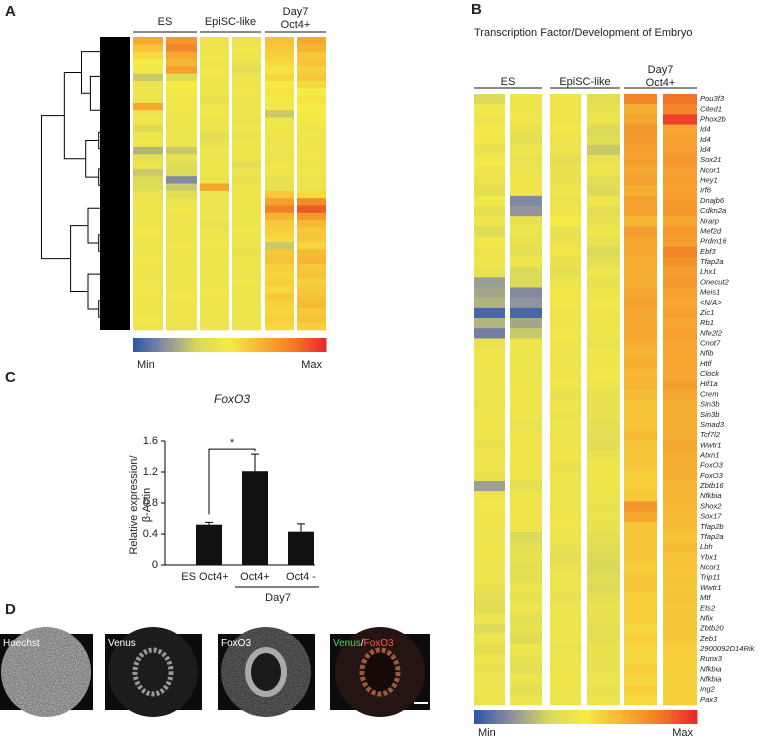 This screenshot has height=744, width=760. What do you see at coordinates (712, 475) in the screenshot?
I see `row-label: FoxO3` at bounding box center [712, 475].